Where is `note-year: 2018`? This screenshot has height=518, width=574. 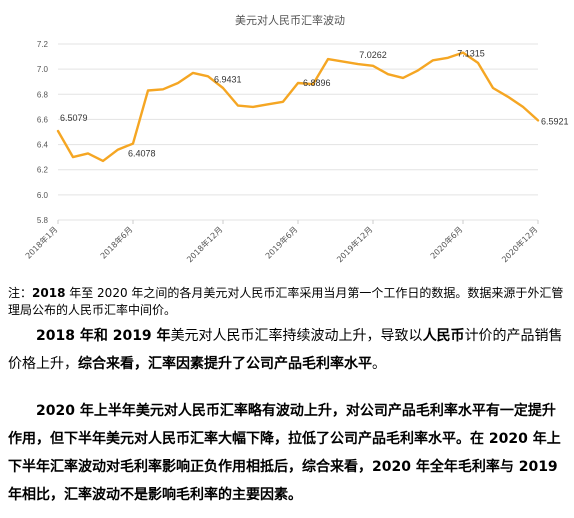
note-year: 2018 is located at coordinates (49, 293).